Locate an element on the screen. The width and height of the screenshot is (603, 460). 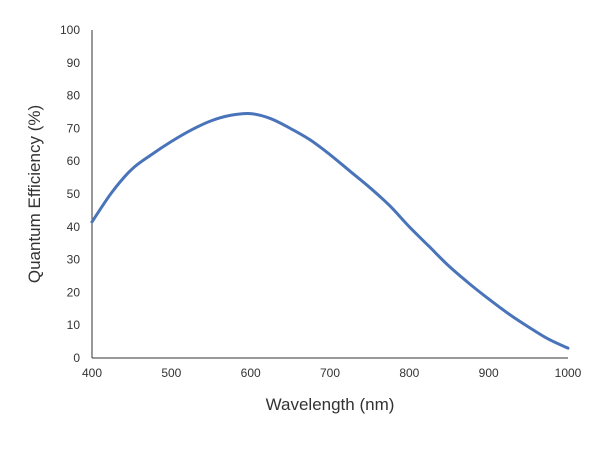
y-tick-label: 30 is located at coordinates (74, 260).